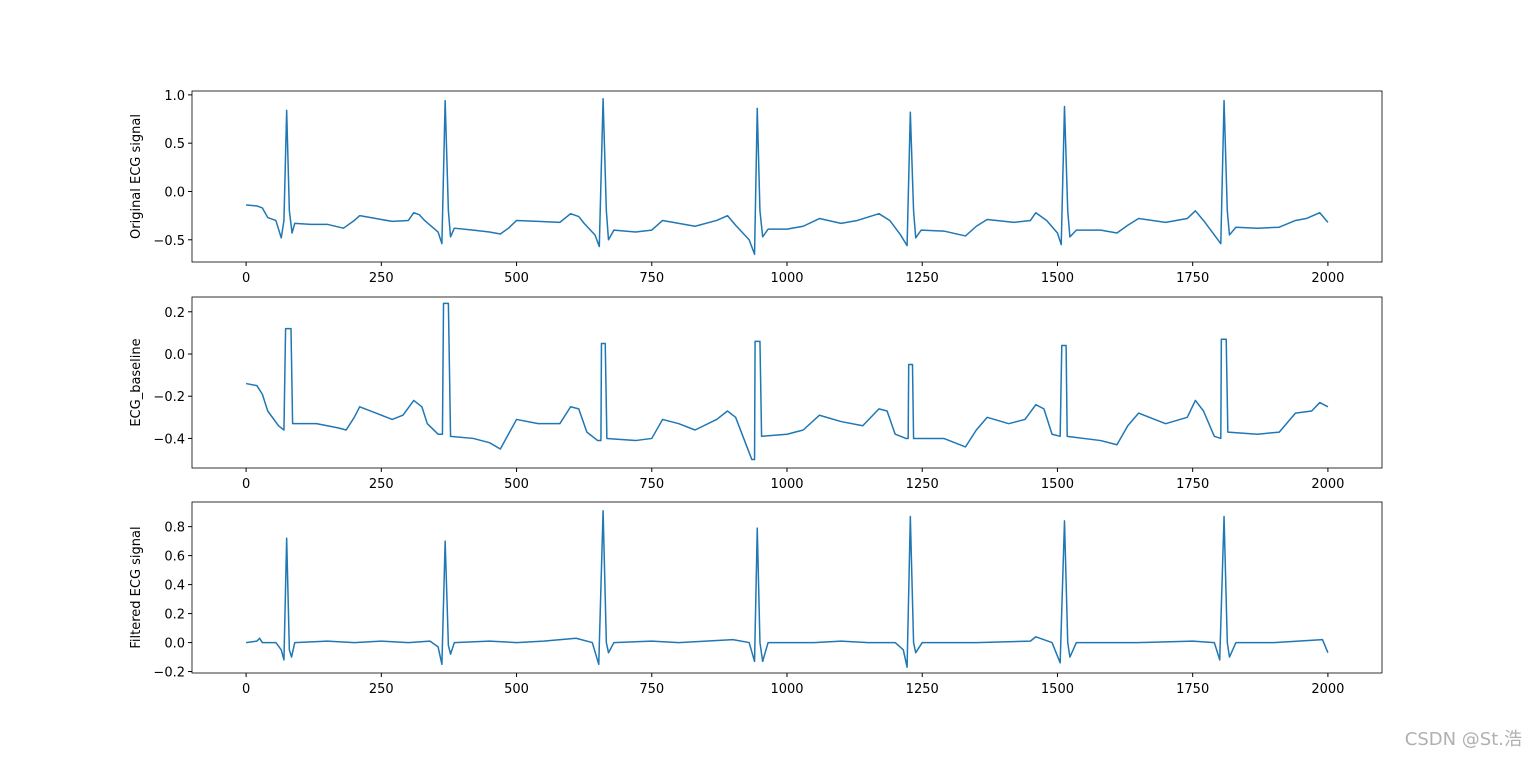 The height and width of the screenshot is (757, 1536). What do you see at coordinates (1463, 739) in the screenshot?
I see `watermark: CSDN @St.浩` at bounding box center [1463, 739].